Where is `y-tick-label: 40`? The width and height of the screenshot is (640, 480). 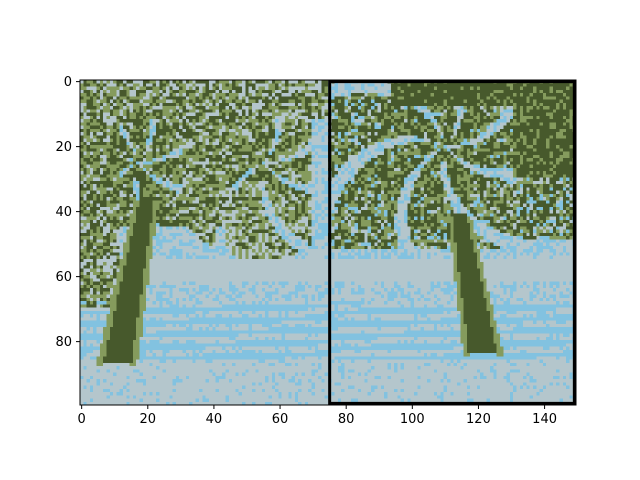 y-tick-label: 40 is located at coordinates (63, 212).